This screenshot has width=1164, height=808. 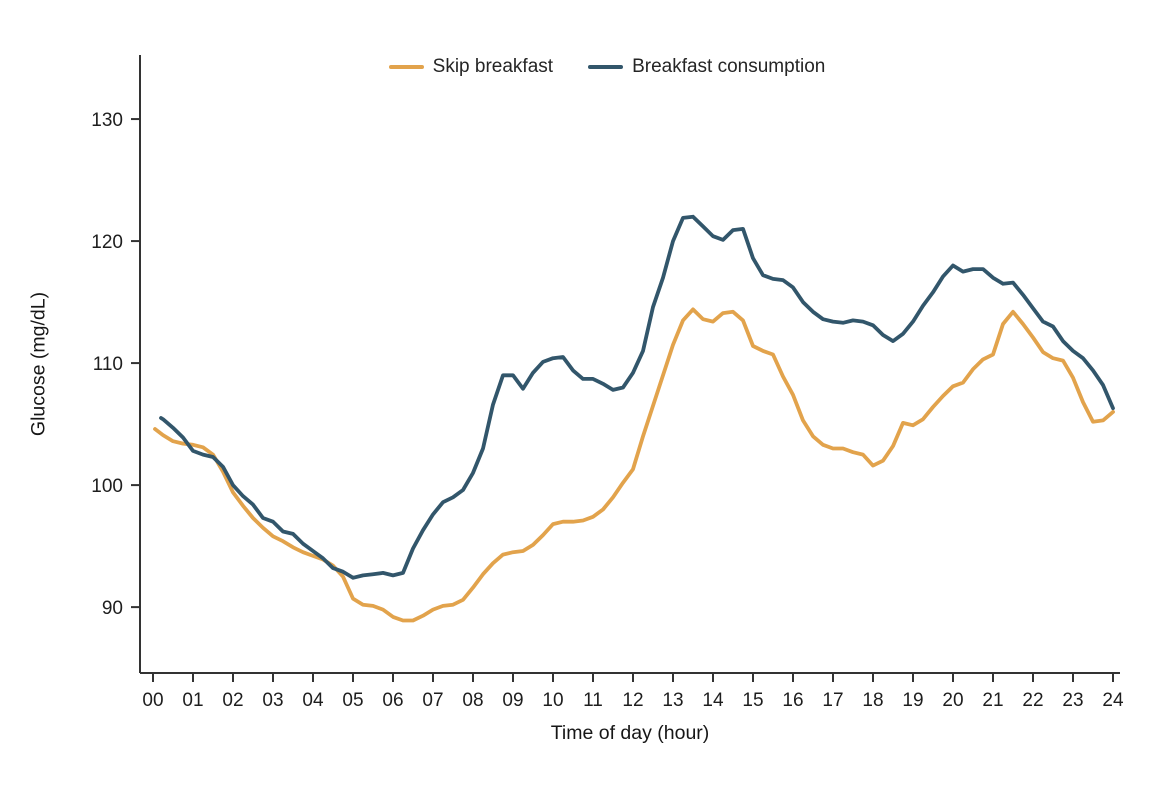 What do you see at coordinates (552, 700) in the screenshot?
I see `x-tick-label: 10` at bounding box center [552, 700].